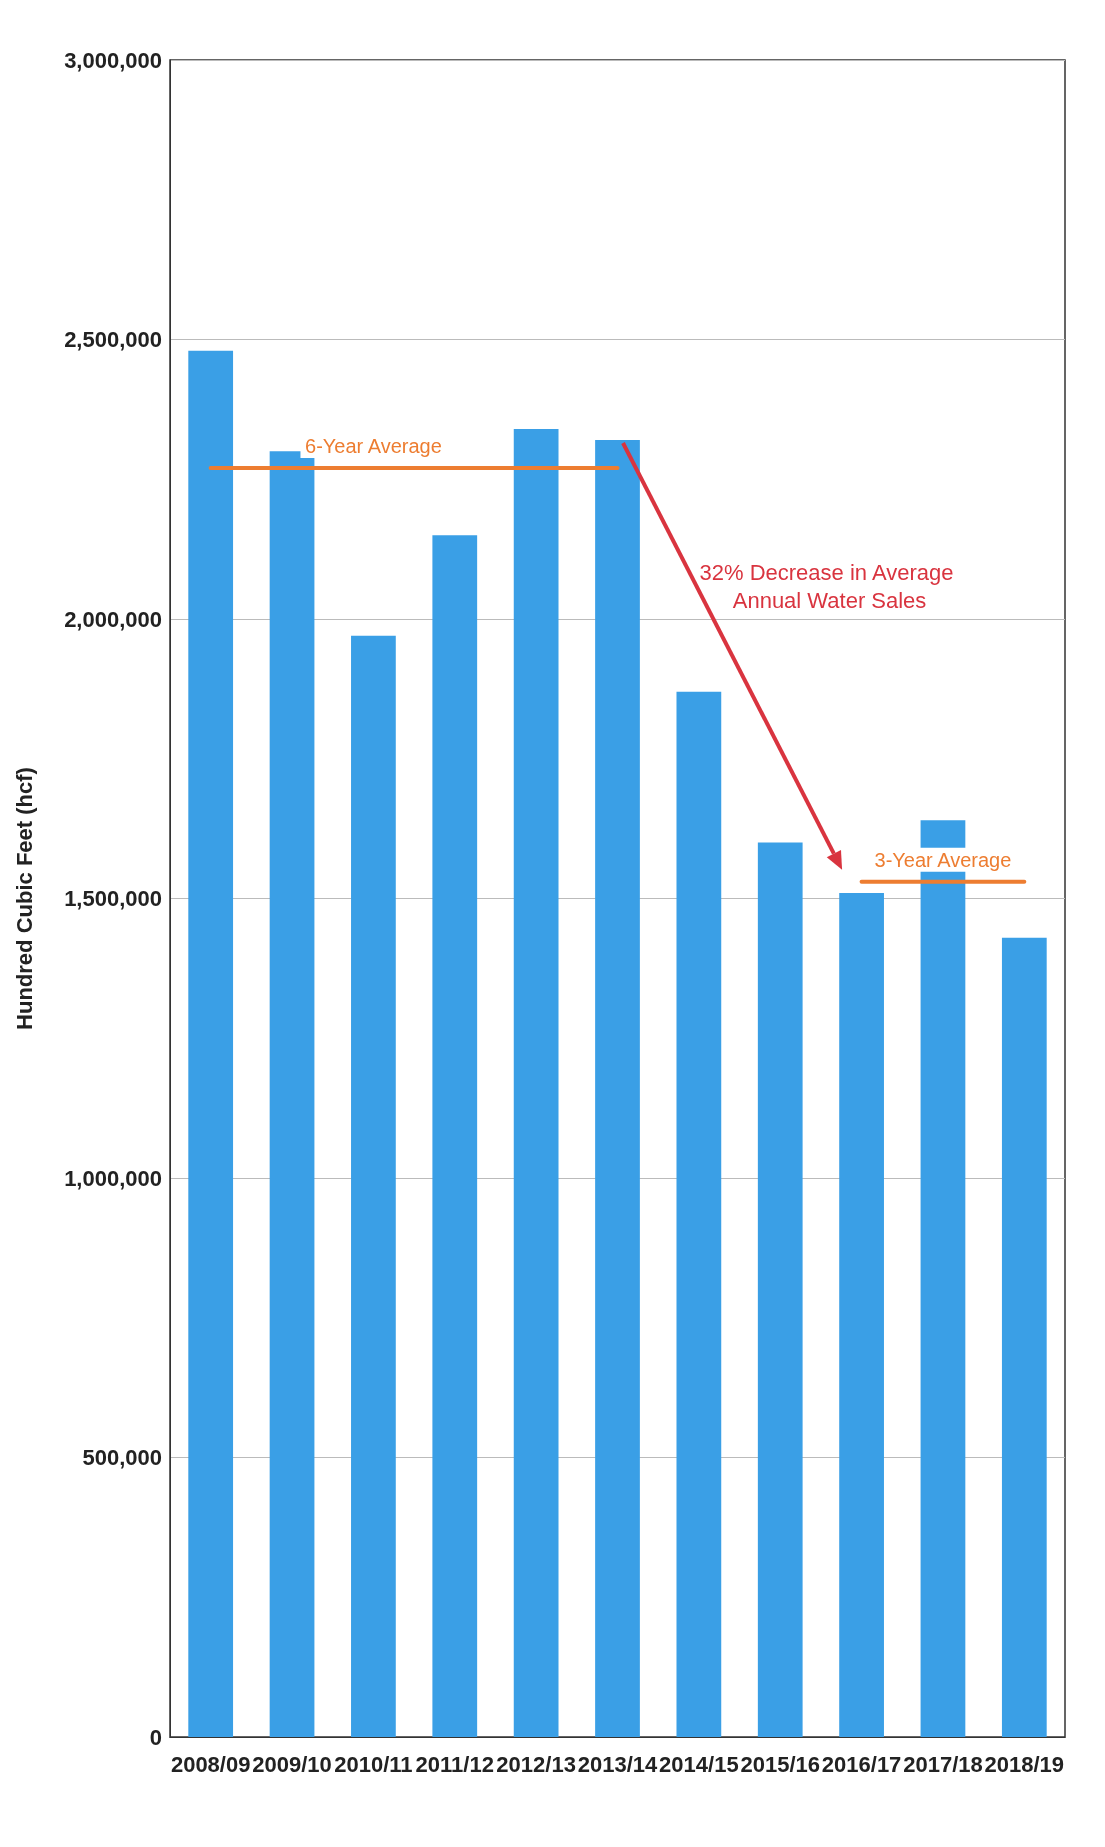 Image resolution: width=1105 pixels, height=1847 pixels. What do you see at coordinates (373, 1764) in the screenshot?
I see `x-tick-label: 2010/11` at bounding box center [373, 1764].